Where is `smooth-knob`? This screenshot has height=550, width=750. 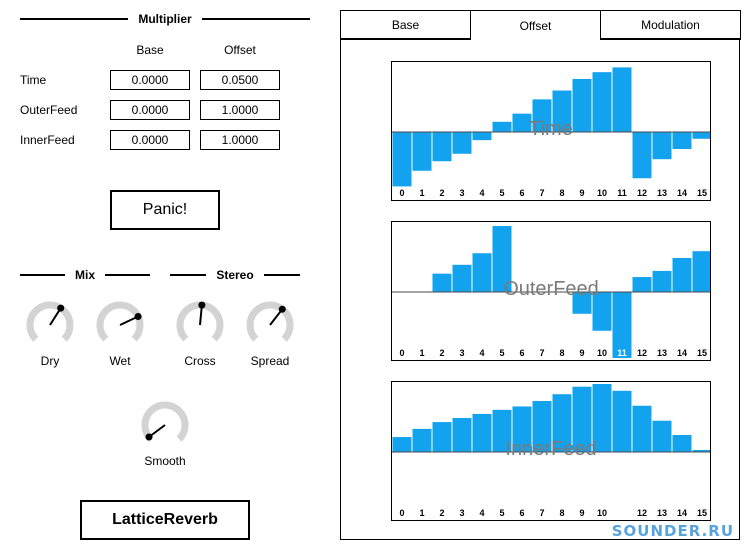
smooth-knob is located at coordinates (165, 425).